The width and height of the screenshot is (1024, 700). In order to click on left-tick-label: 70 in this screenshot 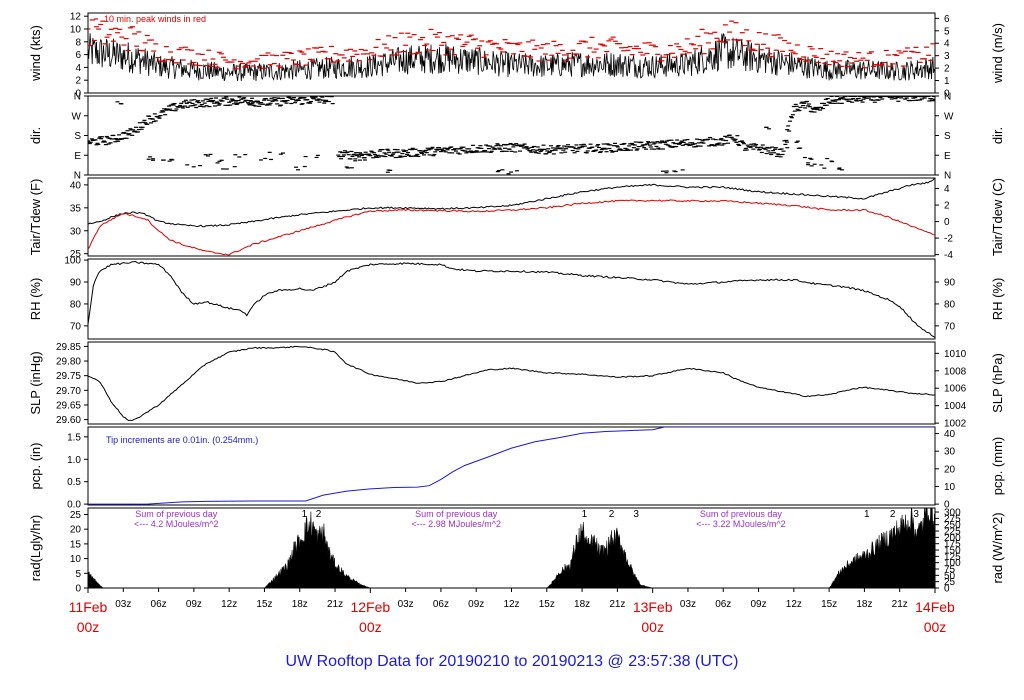, I will do `click(76, 326)`.